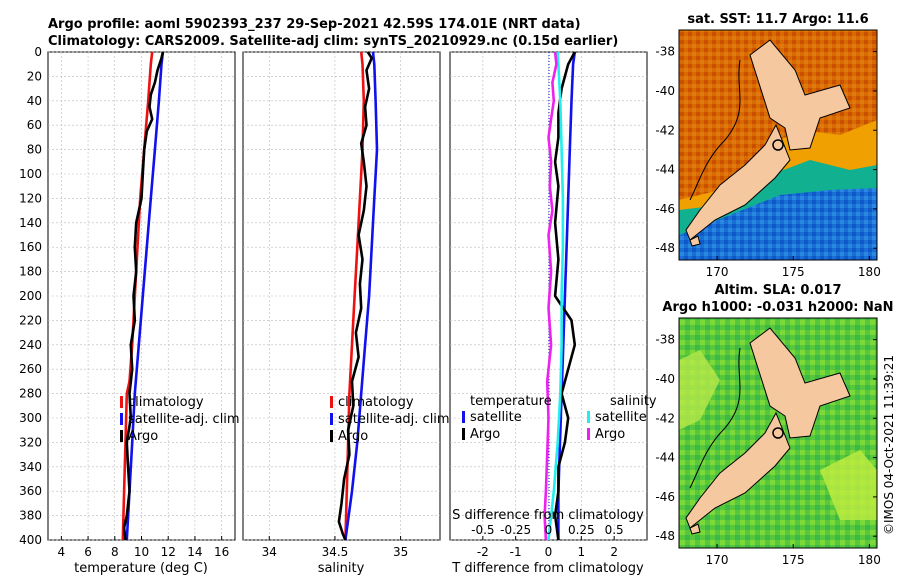  What do you see at coordinates (143, 547) in the screenshot?
I see `temperature-tick-labels: 4 6 8 10 12 14 16` at bounding box center [143, 547].